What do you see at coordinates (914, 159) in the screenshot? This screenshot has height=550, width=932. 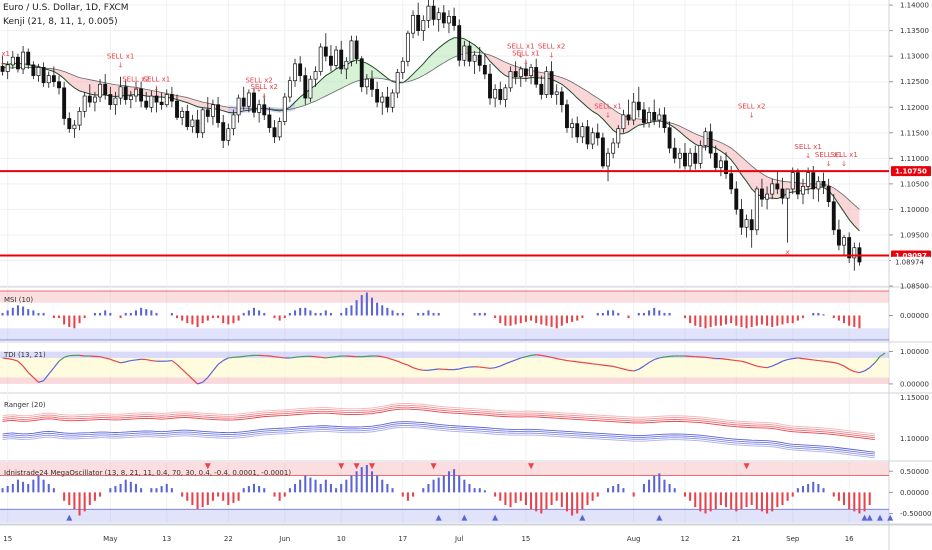 I see `y-tick-label: 1.11000` at bounding box center [914, 159].